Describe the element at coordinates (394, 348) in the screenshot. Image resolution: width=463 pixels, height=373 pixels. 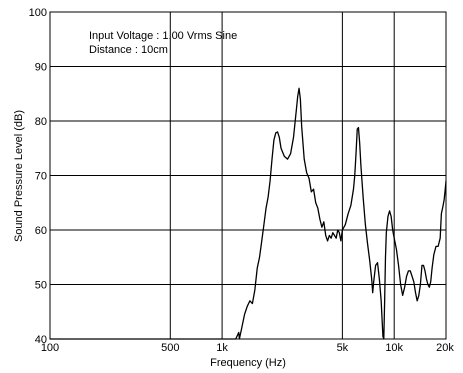
I see `x-tick-label: 10k` at that location.